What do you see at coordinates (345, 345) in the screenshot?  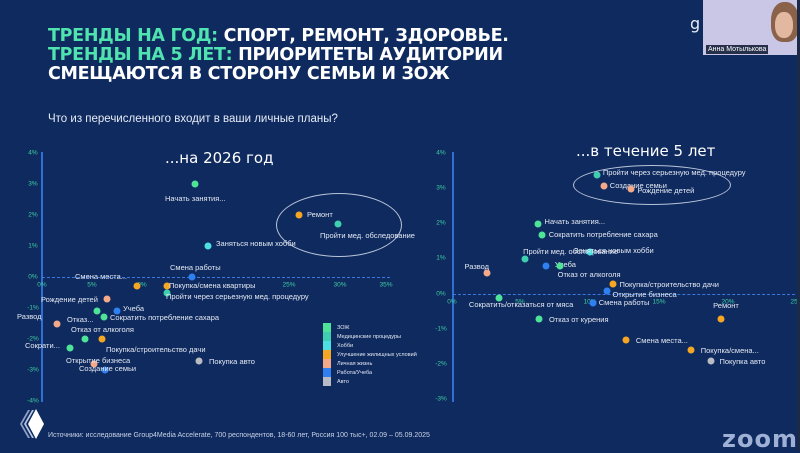 I see `legend-label: Хобби` at bounding box center [345, 345].